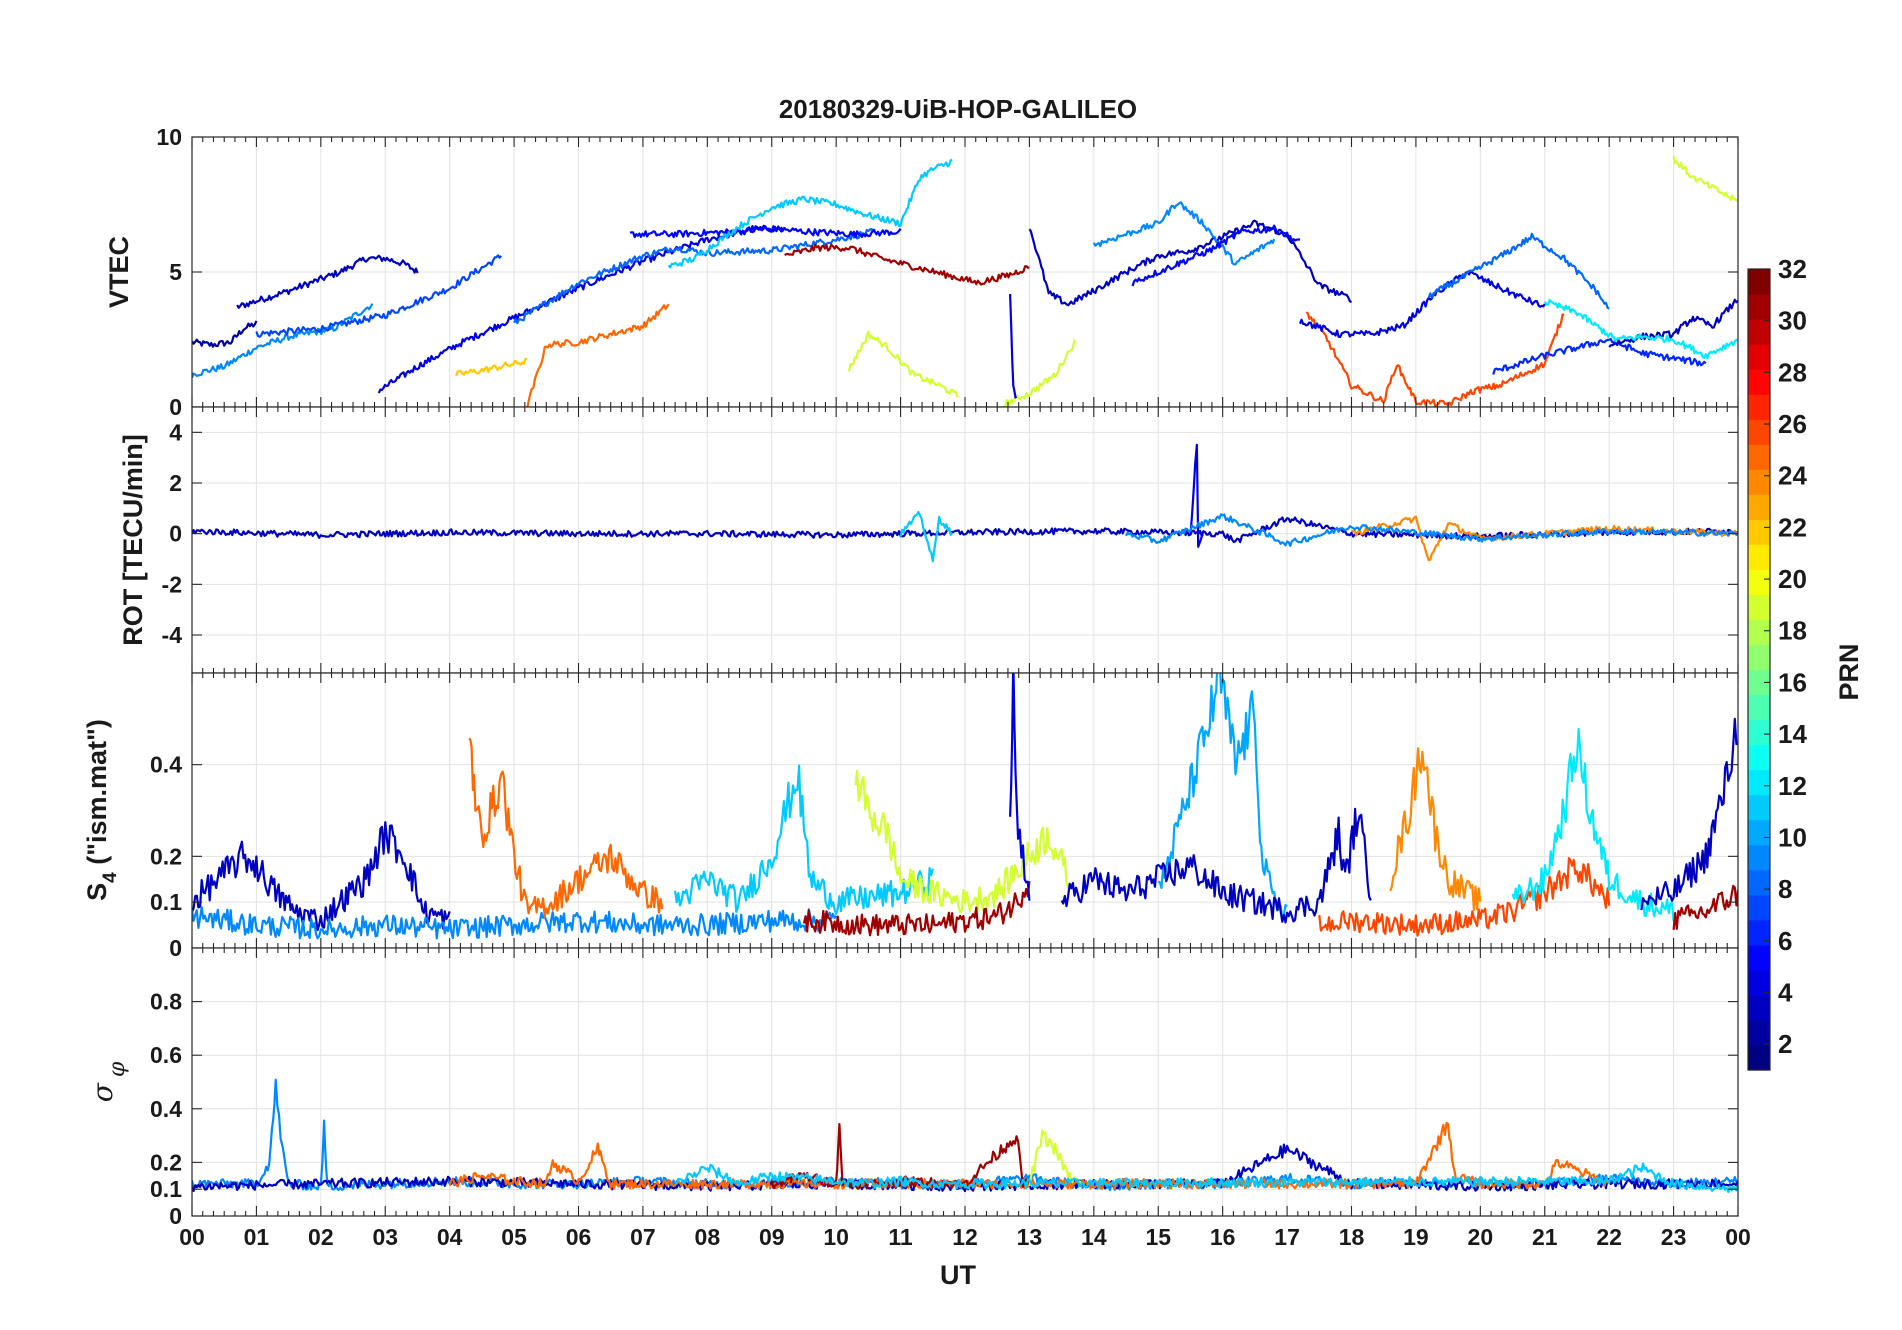 The image size is (1902, 1330). What do you see at coordinates (321, 1237) in the screenshot?
I see `x-tick-label: 02` at bounding box center [321, 1237].